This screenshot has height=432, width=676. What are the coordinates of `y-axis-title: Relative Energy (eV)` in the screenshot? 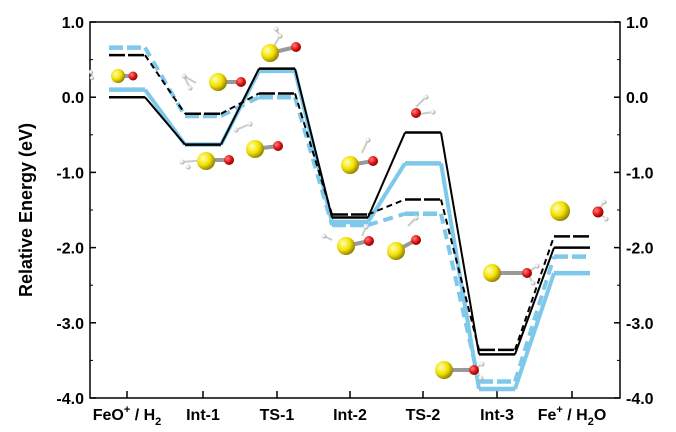 It's located at (26, 210).